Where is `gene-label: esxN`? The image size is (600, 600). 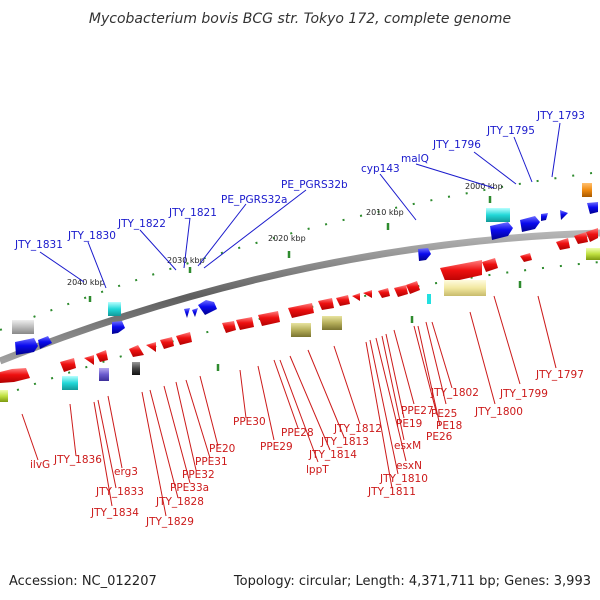 gene-label: esxN is located at coordinates (409, 466).